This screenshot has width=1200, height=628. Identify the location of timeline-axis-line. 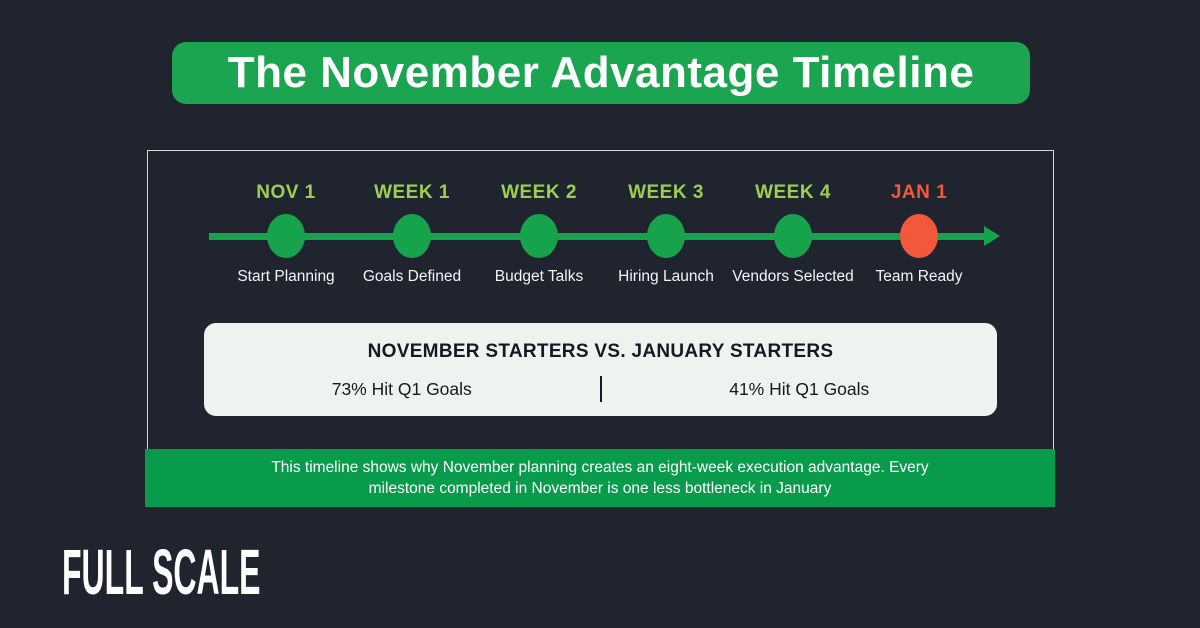
(596, 236).